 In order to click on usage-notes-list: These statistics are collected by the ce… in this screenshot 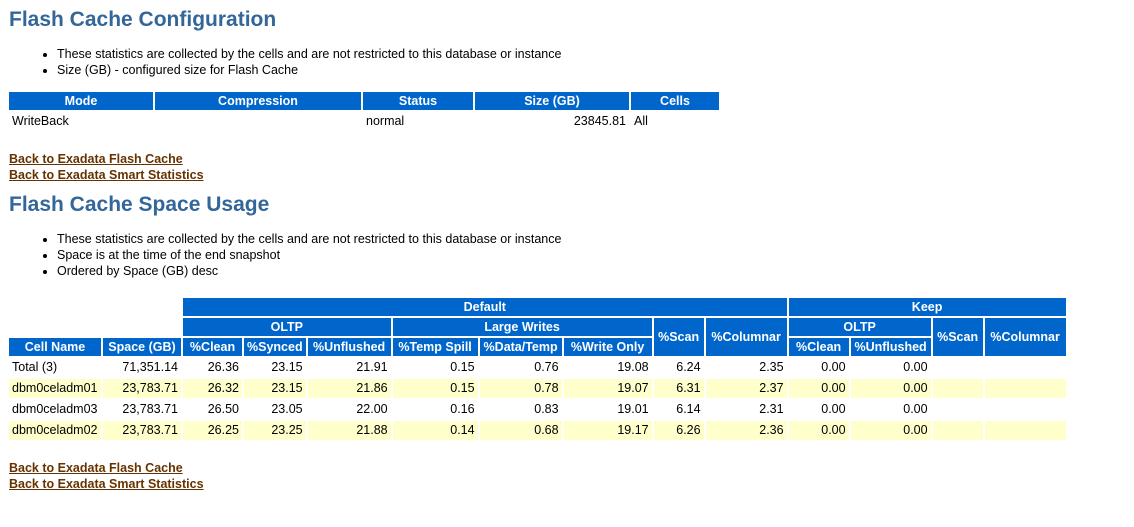, I will do `click(567, 255)`.